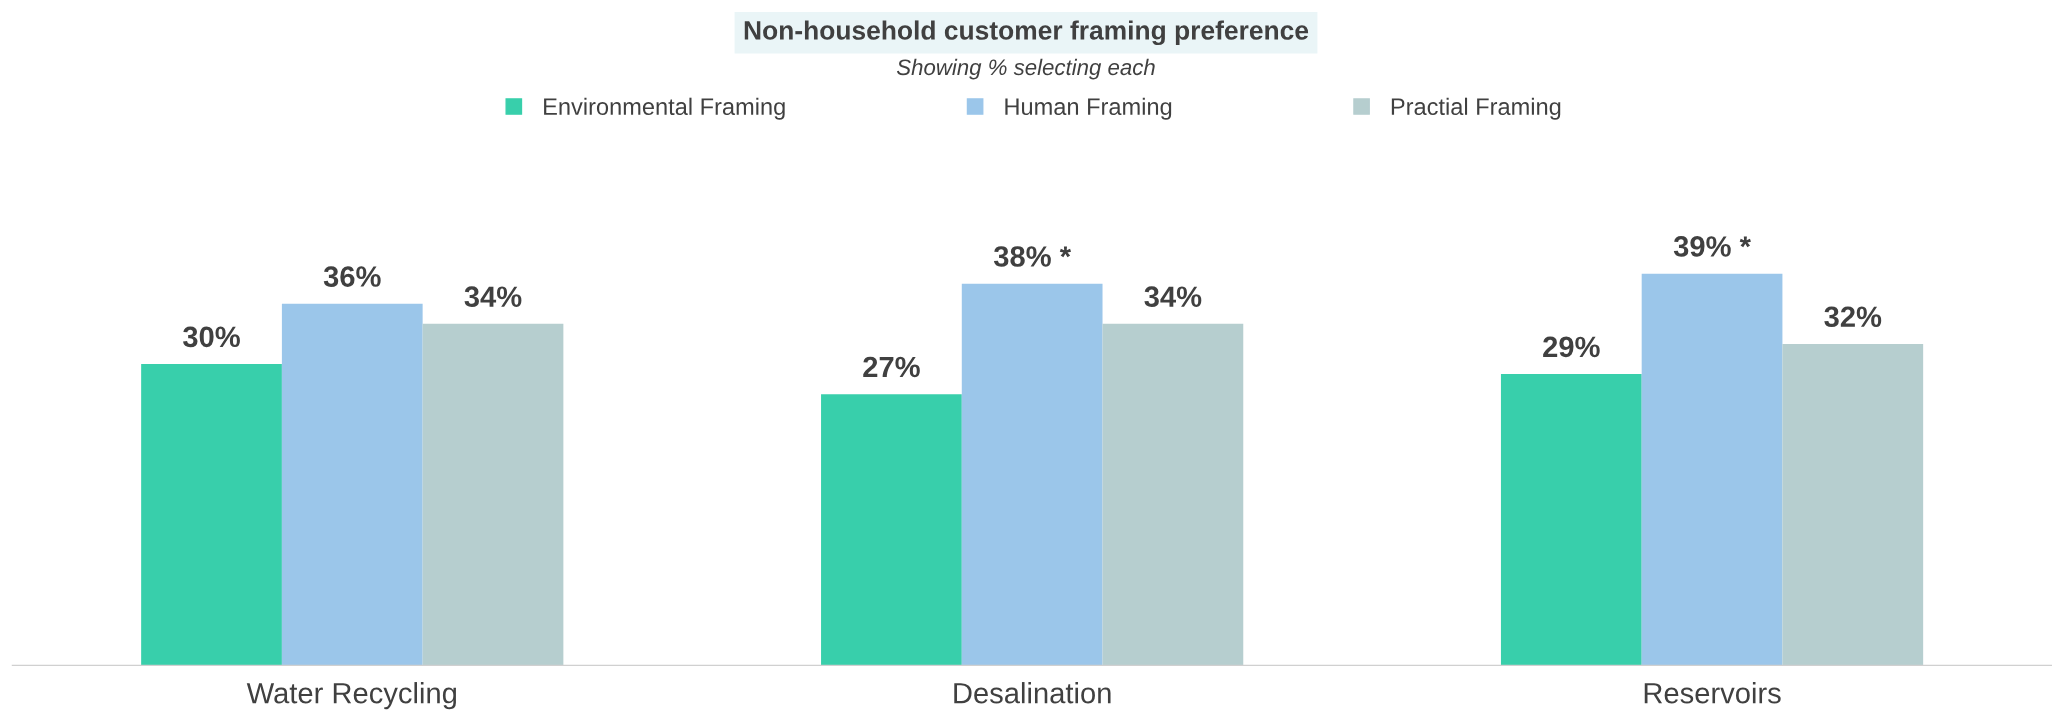 This screenshot has height=728, width=2052. I want to click on x-tick-label: Reservoirs, so click(1712, 693).